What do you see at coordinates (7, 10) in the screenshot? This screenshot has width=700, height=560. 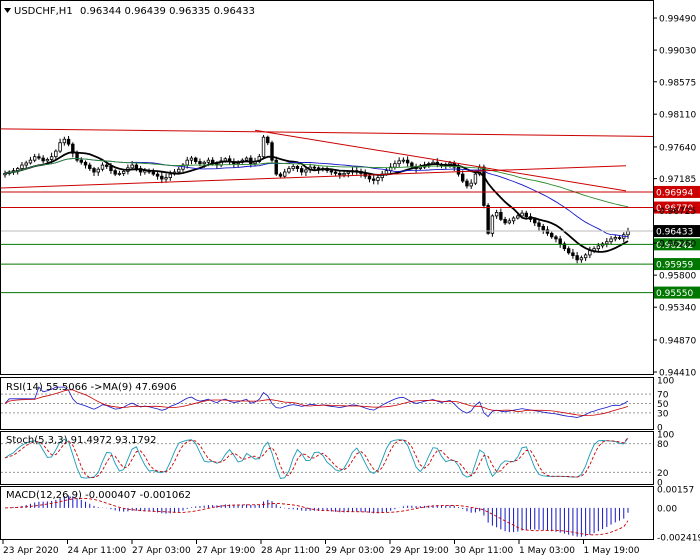 I see `collapse-arrow-icon` at bounding box center [7, 10].